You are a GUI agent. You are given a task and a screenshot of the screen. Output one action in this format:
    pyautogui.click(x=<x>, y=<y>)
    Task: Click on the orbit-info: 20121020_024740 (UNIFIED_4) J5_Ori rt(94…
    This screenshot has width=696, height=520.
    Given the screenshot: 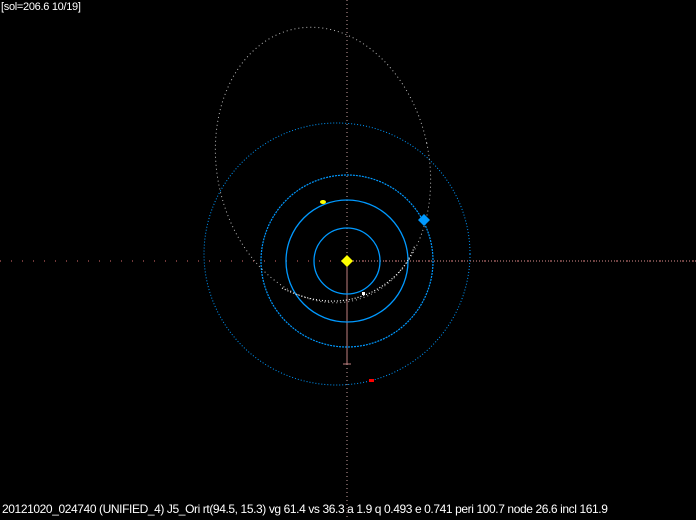 What is the action you would take?
    pyautogui.click(x=305, y=509)
    